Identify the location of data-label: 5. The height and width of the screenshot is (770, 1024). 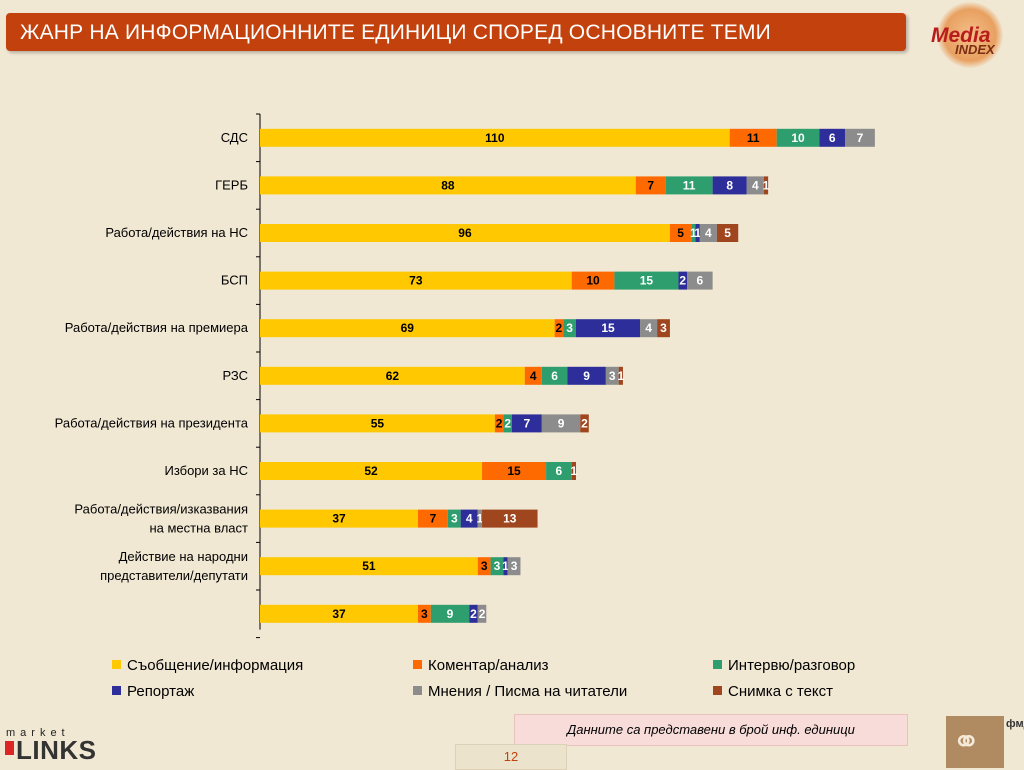
(680, 233).